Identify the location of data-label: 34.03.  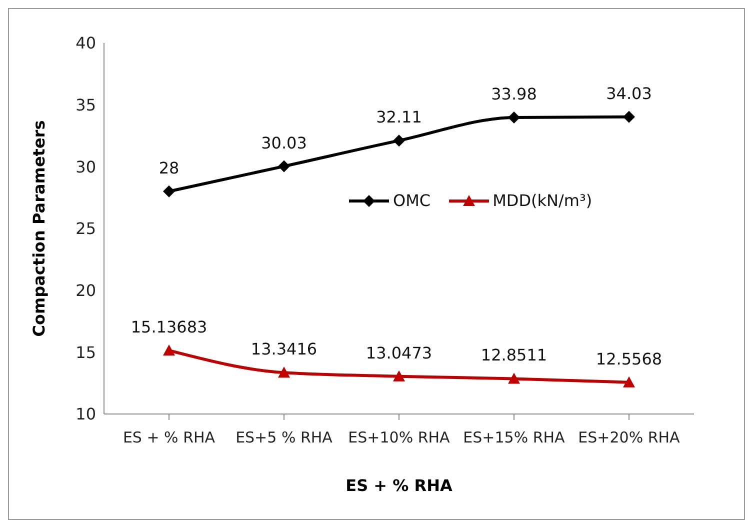
(629, 93).